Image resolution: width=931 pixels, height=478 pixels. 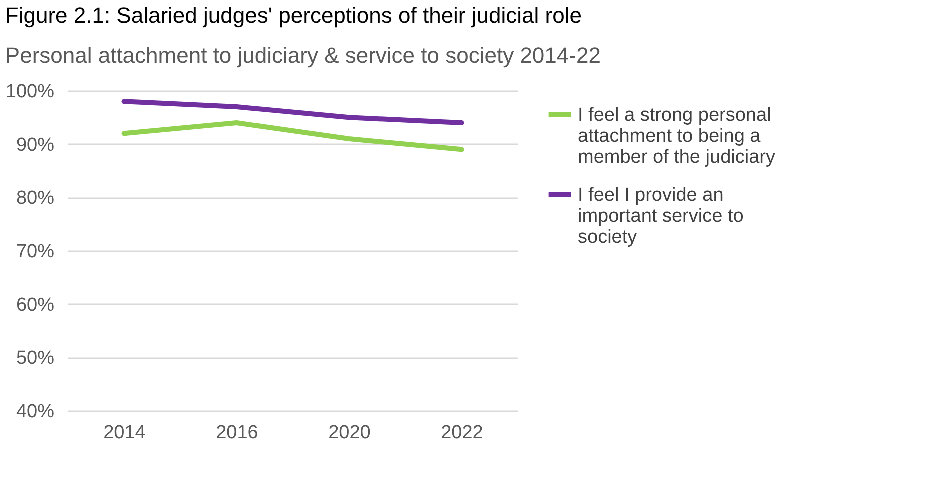 I want to click on x-tick-label: 2016, so click(x=237, y=433).